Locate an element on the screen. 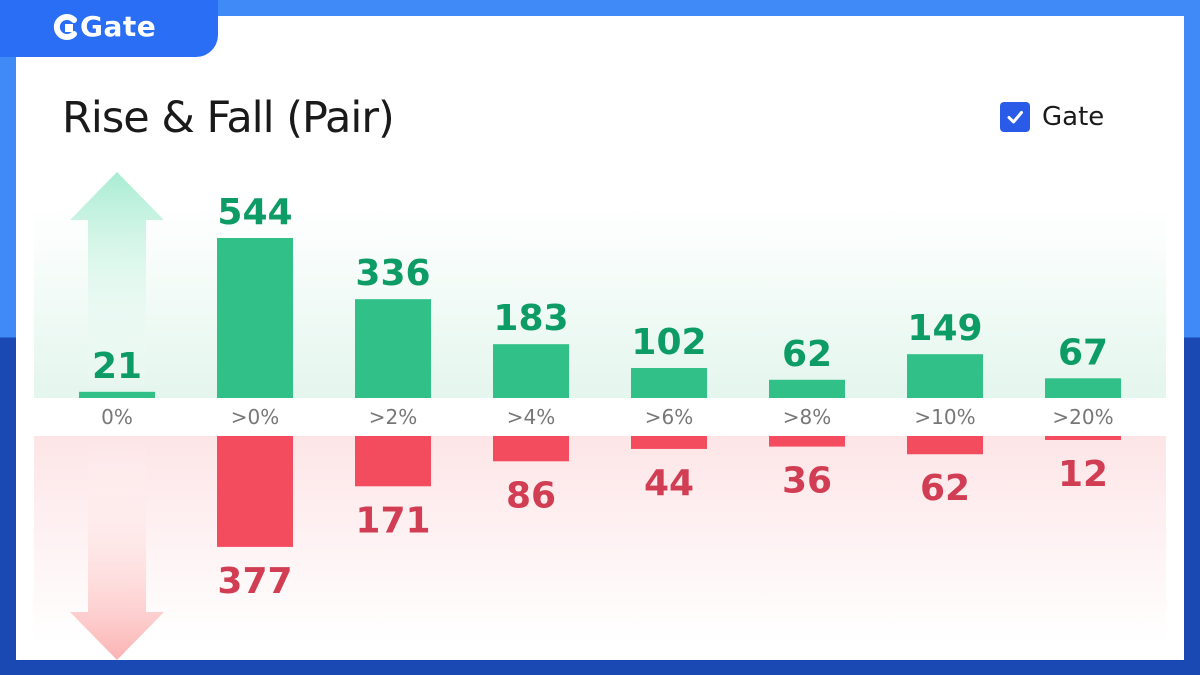  rise-value-label: 21 is located at coordinates (117, 366).